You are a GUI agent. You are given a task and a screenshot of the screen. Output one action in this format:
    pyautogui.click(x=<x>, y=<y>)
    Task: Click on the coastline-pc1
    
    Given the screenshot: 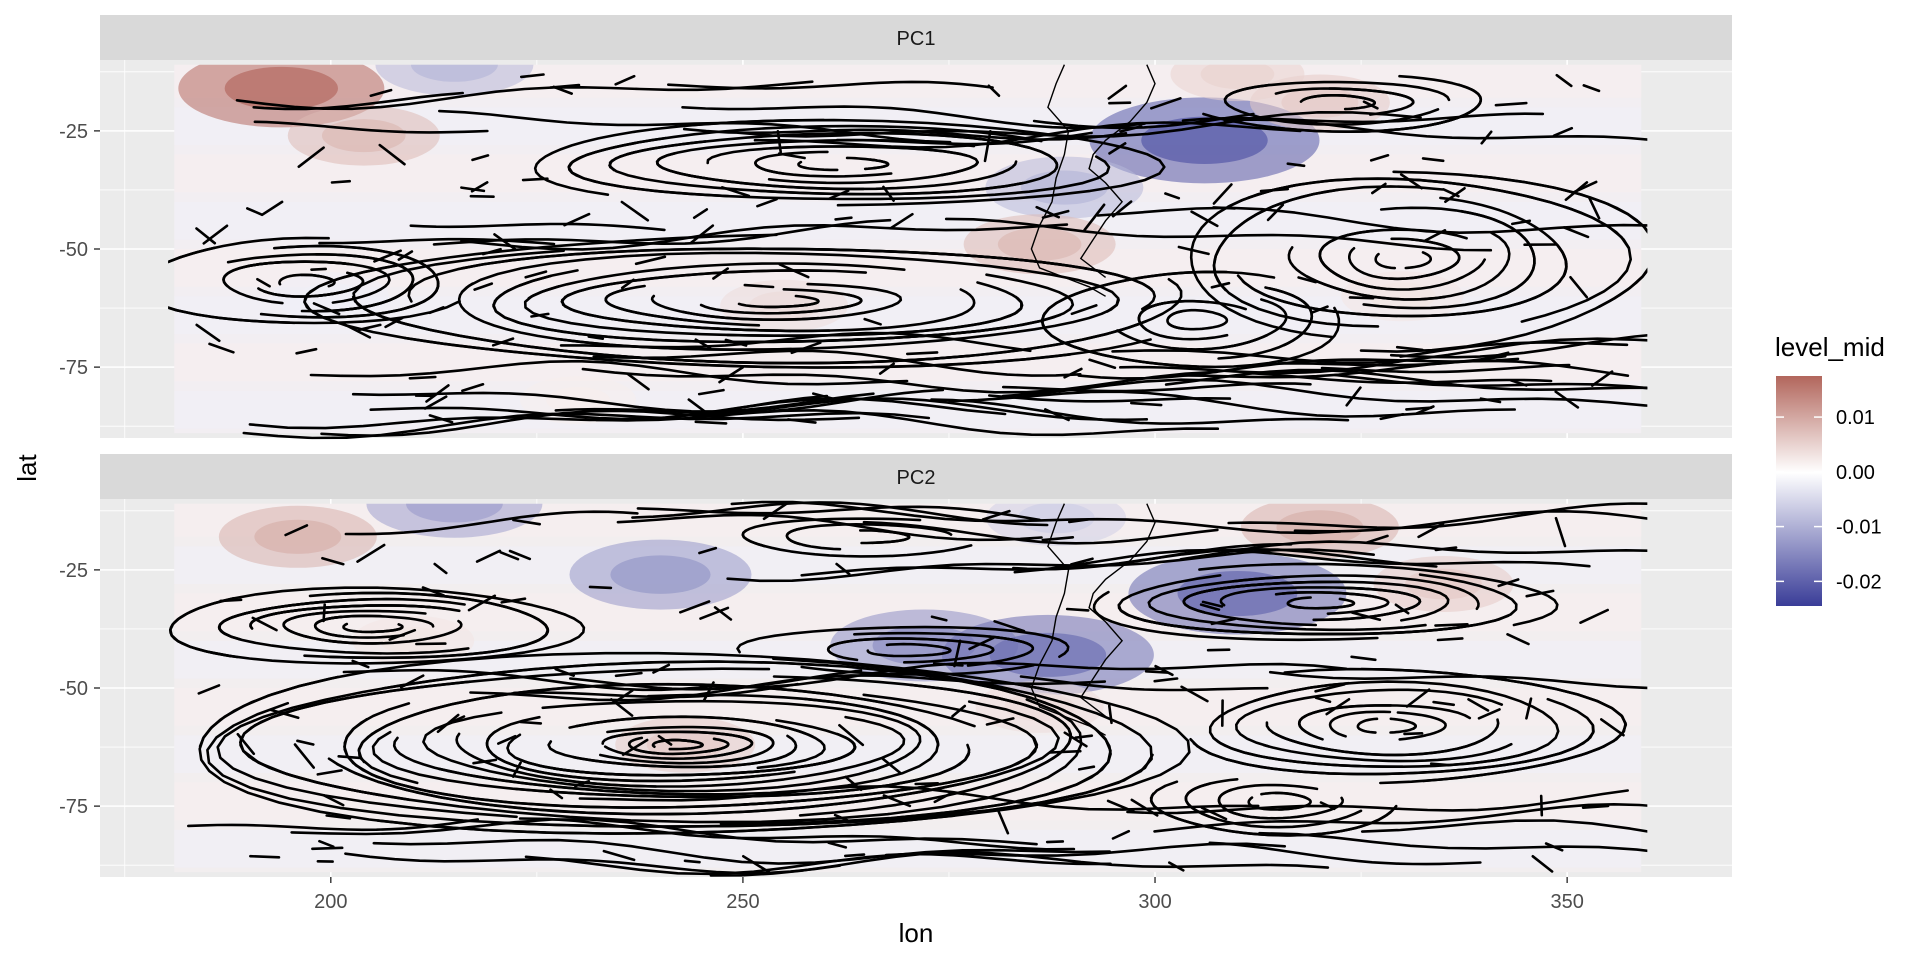 What is the action you would take?
    pyautogui.click(x=1093, y=180)
    